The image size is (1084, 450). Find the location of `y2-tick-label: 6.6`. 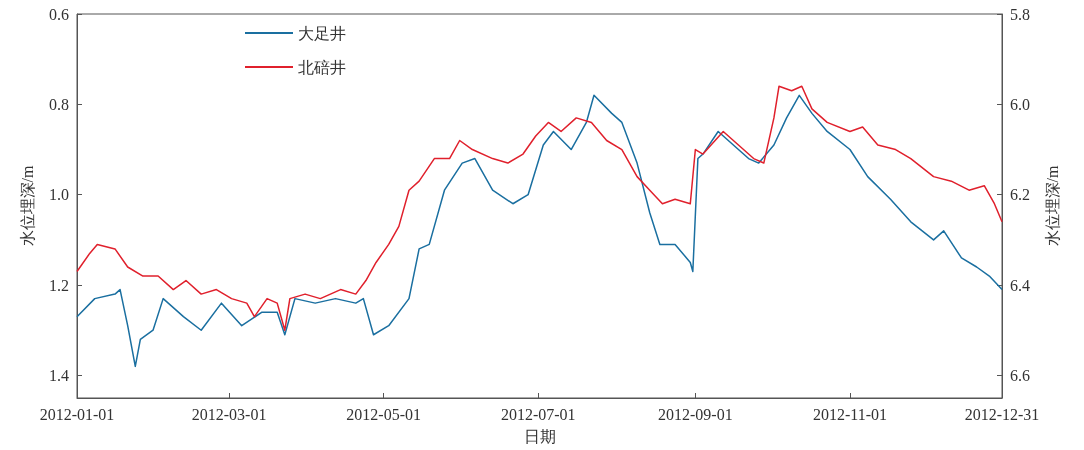

y2-tick-label: 6.6 is located at coordinates (1020, 375).